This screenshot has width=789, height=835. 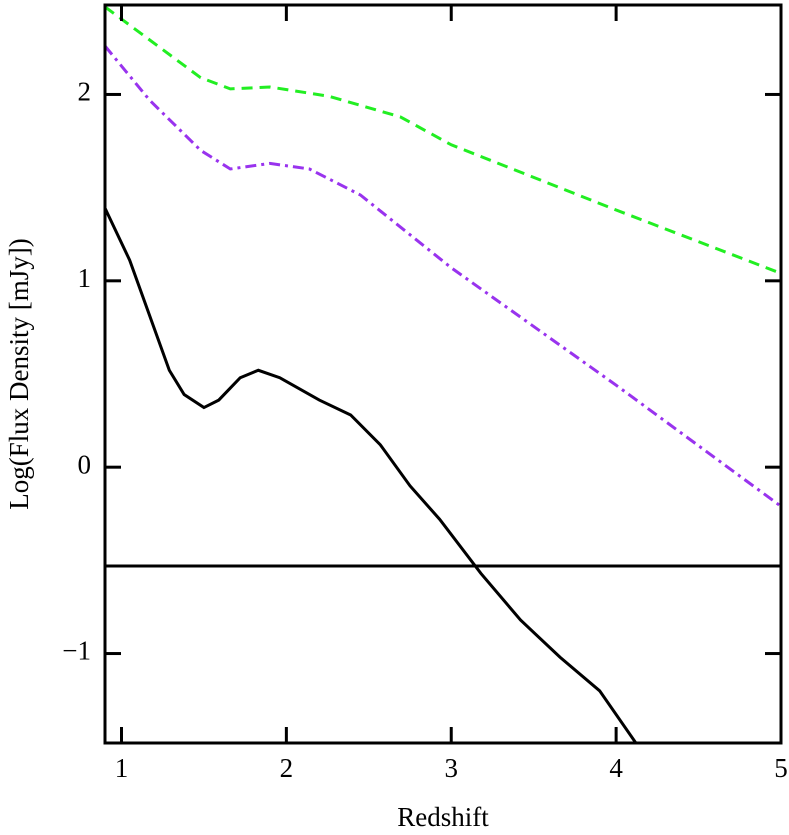 I want to click on x-tick-label: 1, so click(x=122, y=768).